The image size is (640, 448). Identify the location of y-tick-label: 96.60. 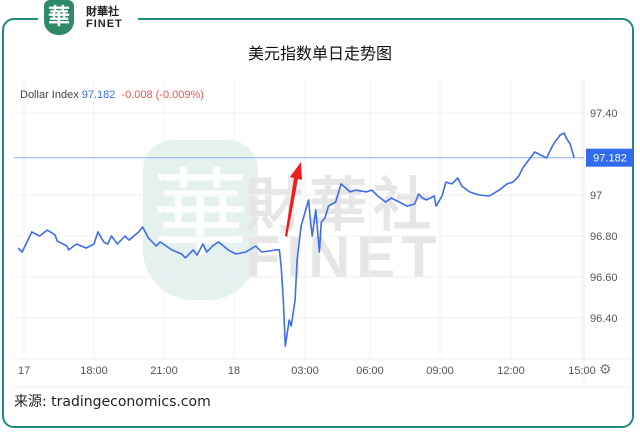
(604, 278).